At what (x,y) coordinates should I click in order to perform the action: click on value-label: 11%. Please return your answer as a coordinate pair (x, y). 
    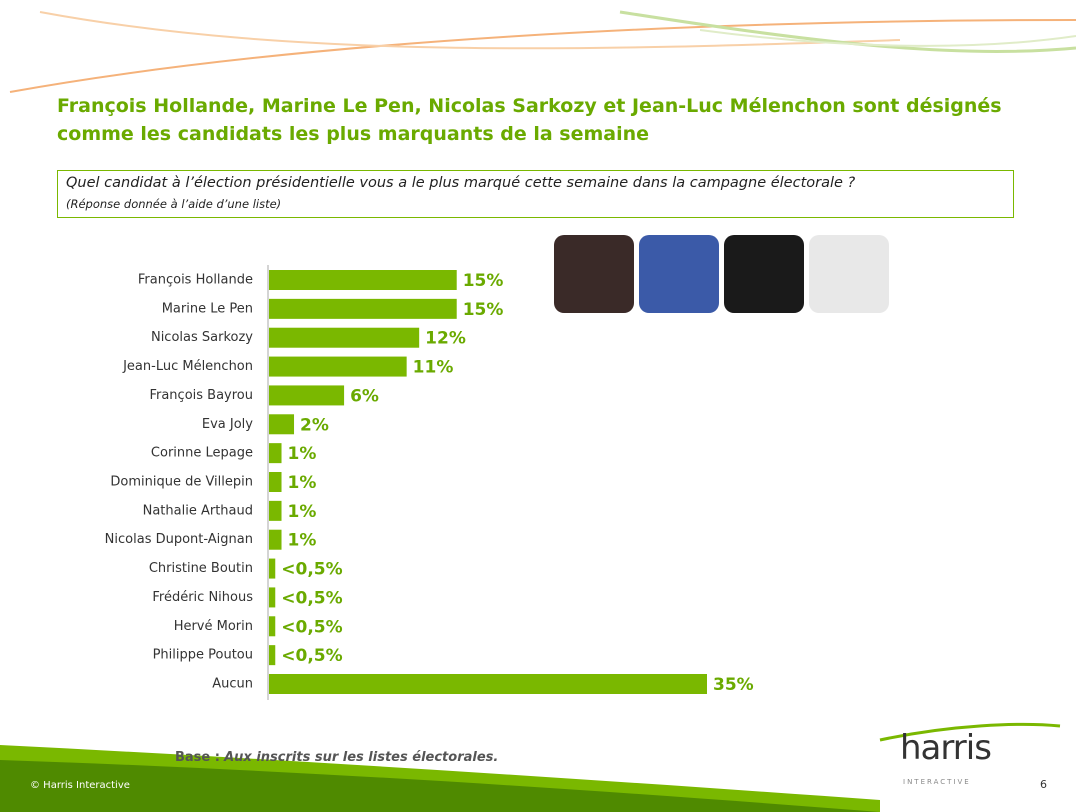
    Looking at the image, I should click on (433, 368).